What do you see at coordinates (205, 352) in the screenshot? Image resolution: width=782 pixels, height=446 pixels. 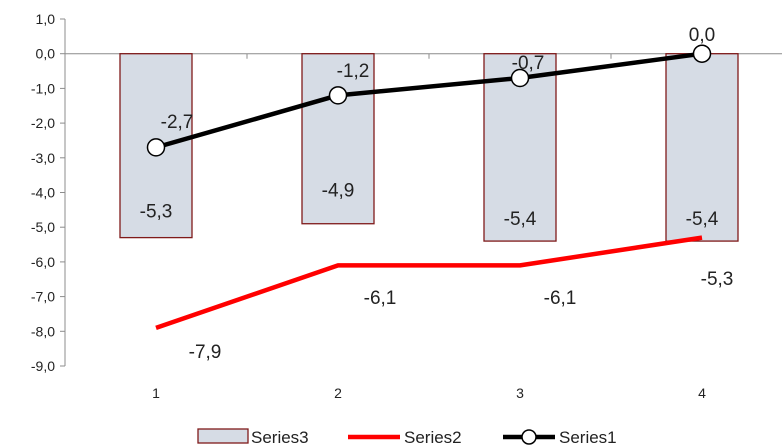 I see `series2-data-label: -7,9` at bounding box center [205, 352].